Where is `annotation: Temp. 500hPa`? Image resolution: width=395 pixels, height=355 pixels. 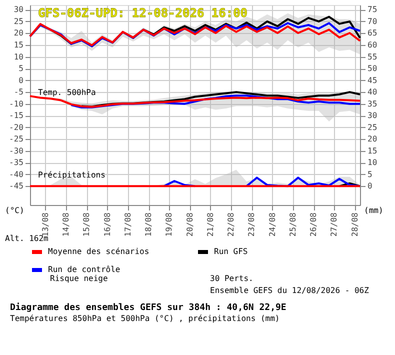 annotation: Temp. 500hPa is located at coordinates (67, 93).